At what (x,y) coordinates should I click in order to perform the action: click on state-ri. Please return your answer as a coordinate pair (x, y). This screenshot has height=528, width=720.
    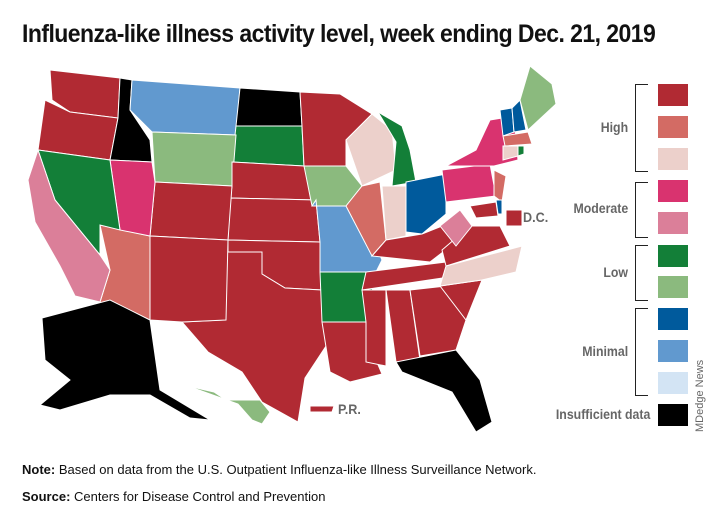
    Looking at the image, I should click on (521, 151).